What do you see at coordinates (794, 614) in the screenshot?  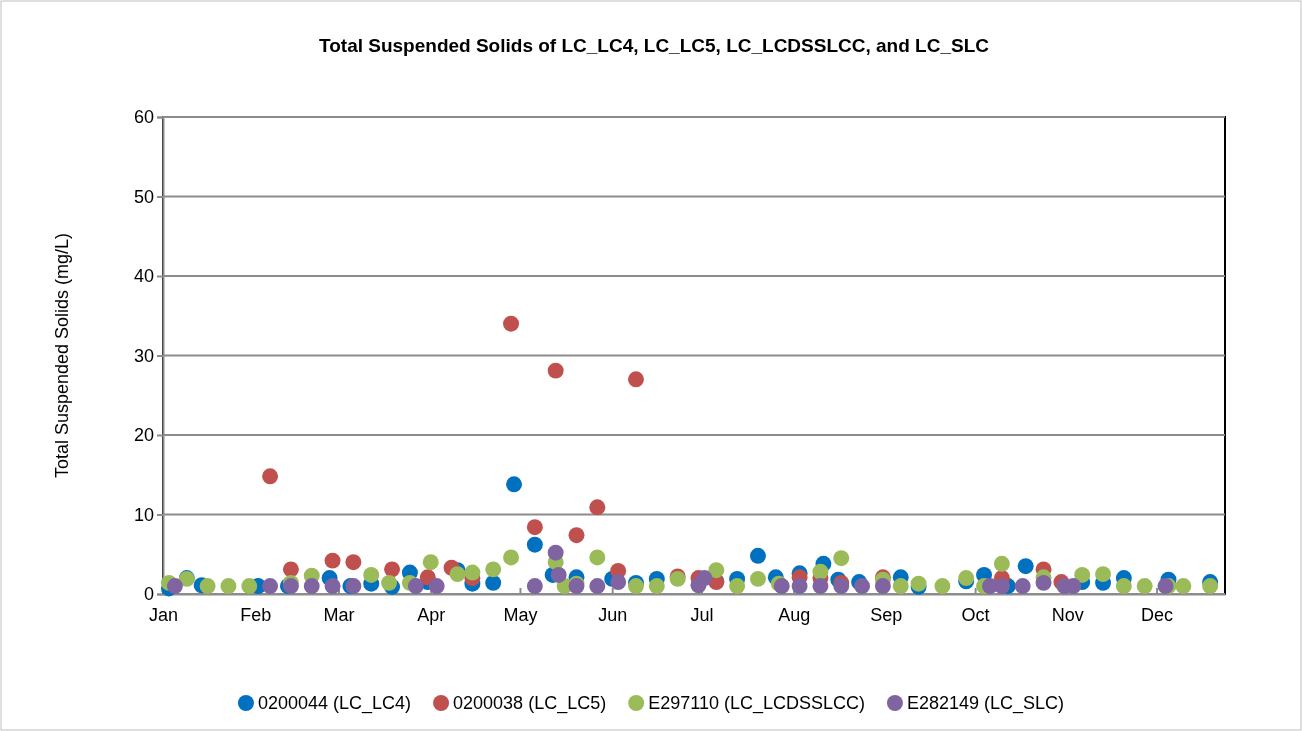 I see `x-tick-label: Aug` at bounding box center [794, 614].